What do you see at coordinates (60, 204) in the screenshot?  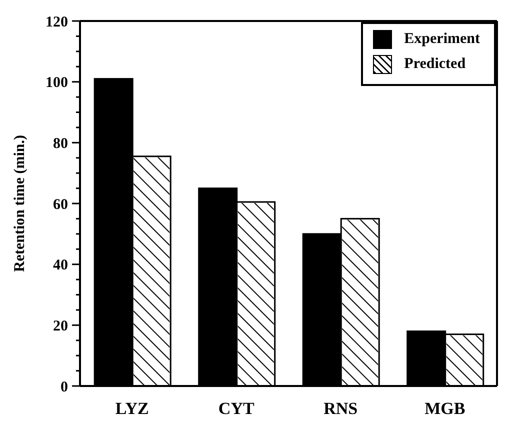 I see `y-tick-label: 60` at bounding box center [60, 204].